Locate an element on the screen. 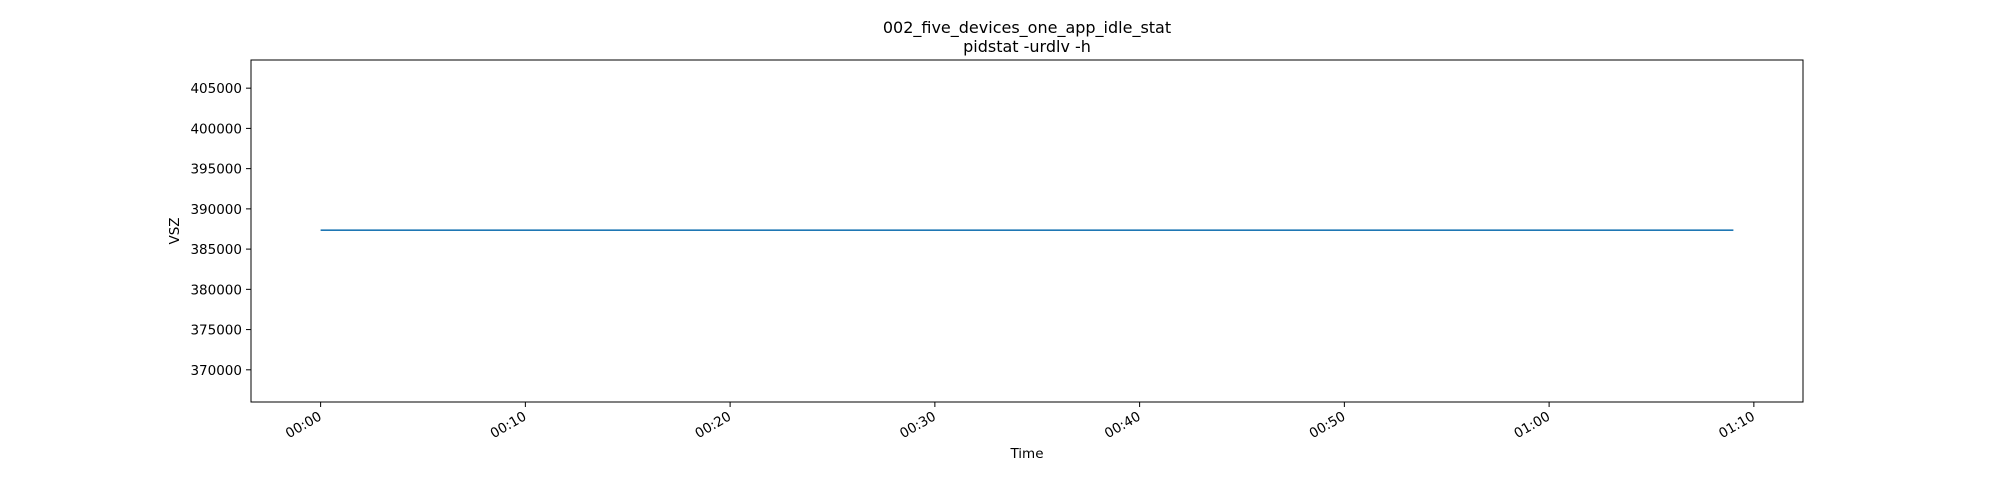  y-tick-label: 390000 is located at coordinates (216, 210).